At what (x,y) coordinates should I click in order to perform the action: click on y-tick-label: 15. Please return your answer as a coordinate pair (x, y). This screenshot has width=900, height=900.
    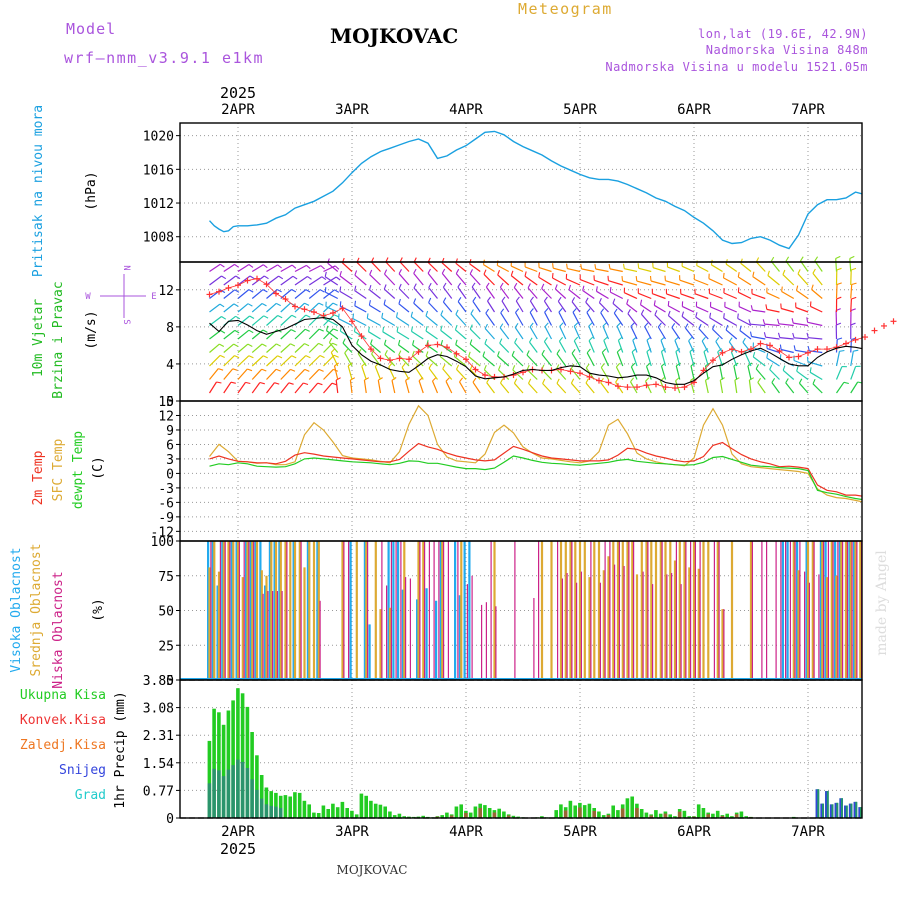
    Looking at the image, I should click on (166, 402).